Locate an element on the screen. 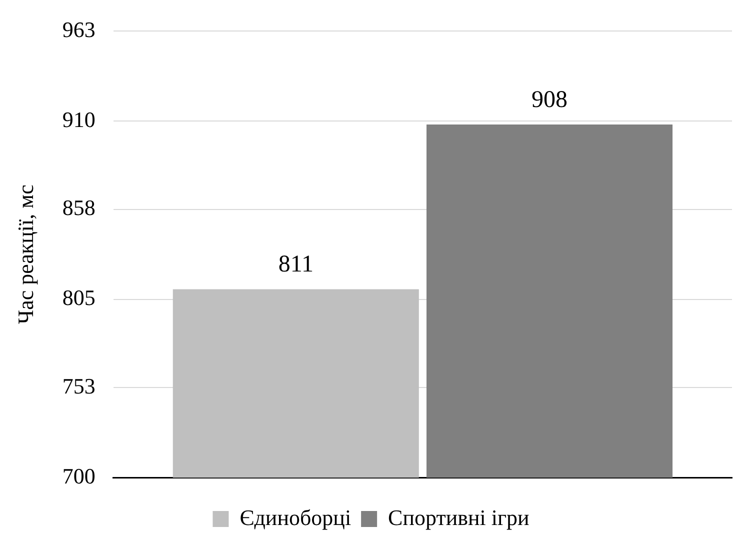  legend-label: Єдиноборці is located at coordinates (296, 517).